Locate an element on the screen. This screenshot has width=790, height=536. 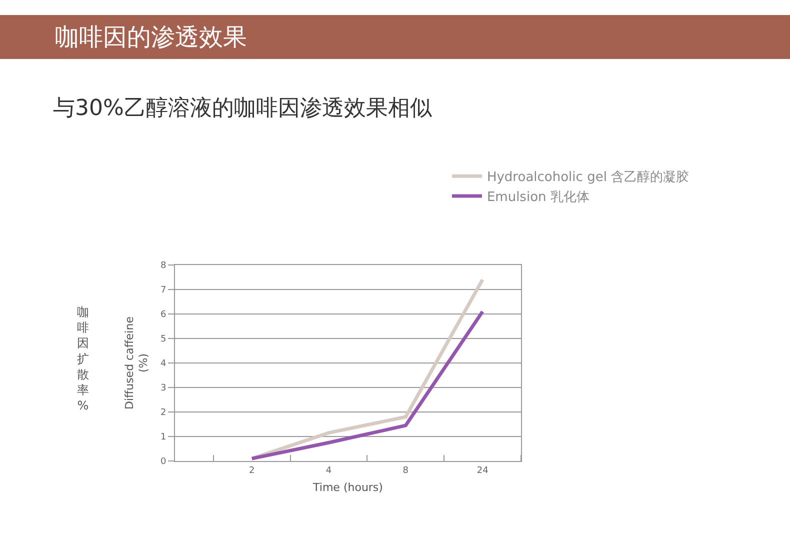
y-tick-label: 4 is located at coordinates (163, 364).